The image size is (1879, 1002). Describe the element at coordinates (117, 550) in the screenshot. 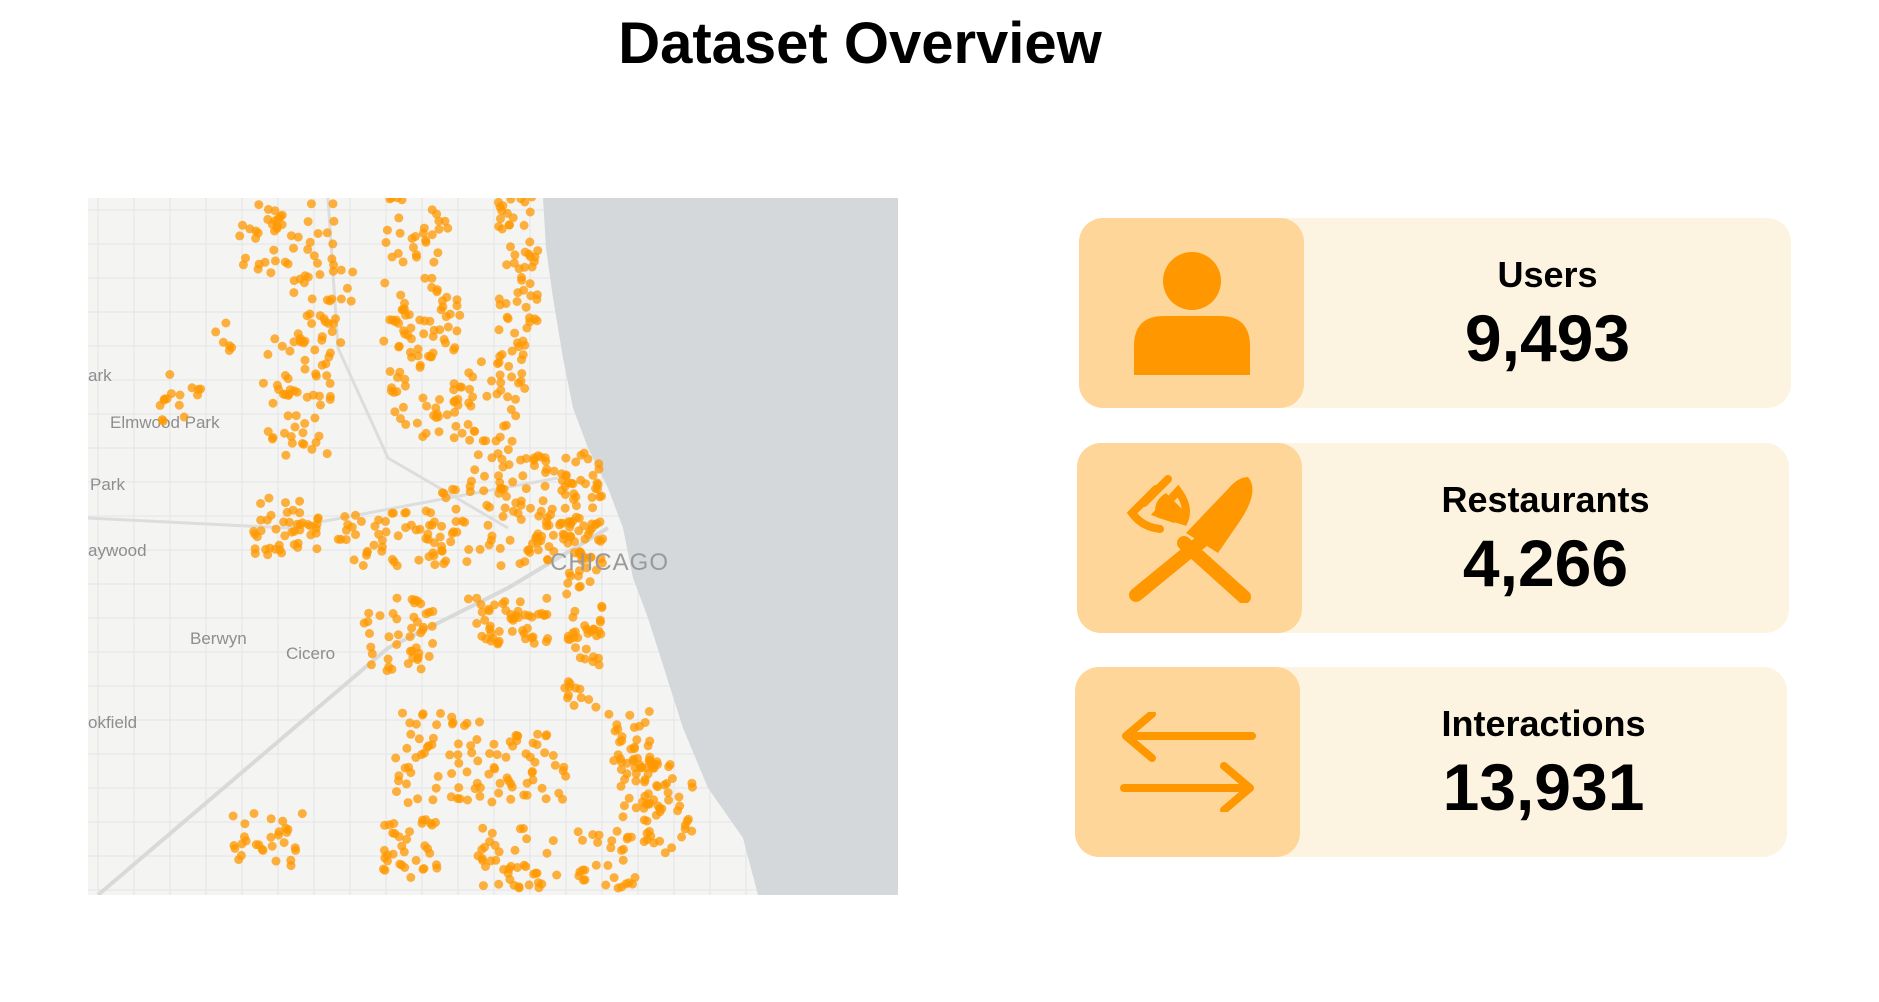

I see `map-place-label: aywood` at that location.